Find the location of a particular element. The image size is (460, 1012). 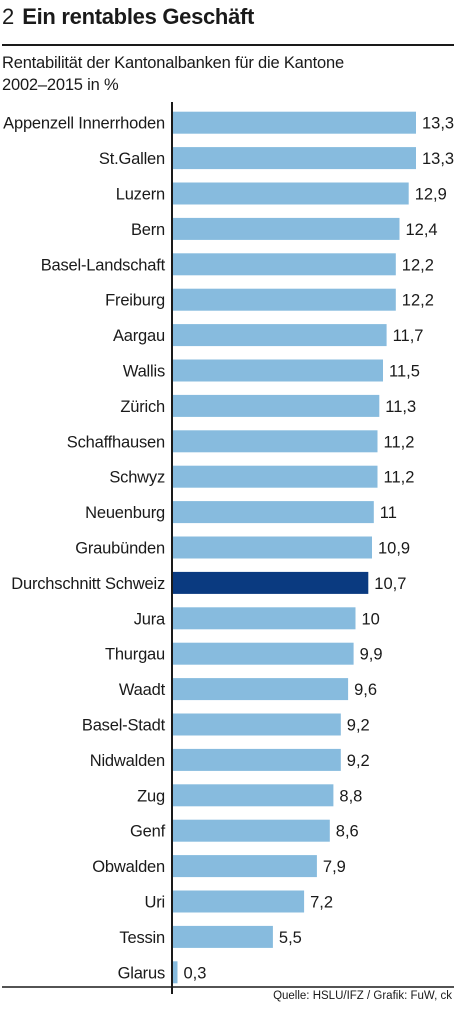

category-label: Obwalden is located at coordinates (128, 867).